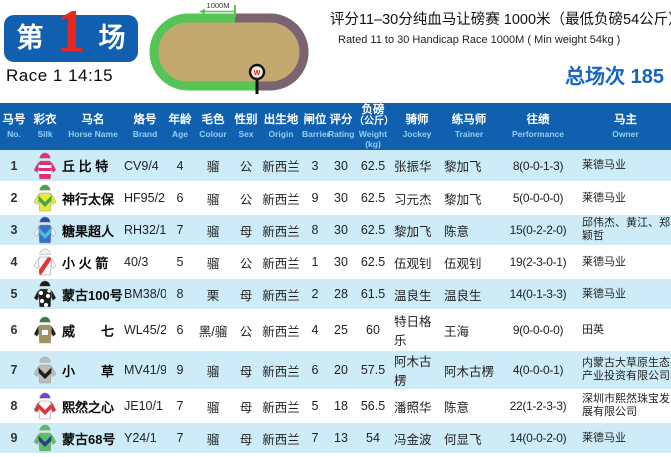  Describe the element at coordinates (457, 331) in the screenshot. I see `cell-trainer: 王海` at that location.